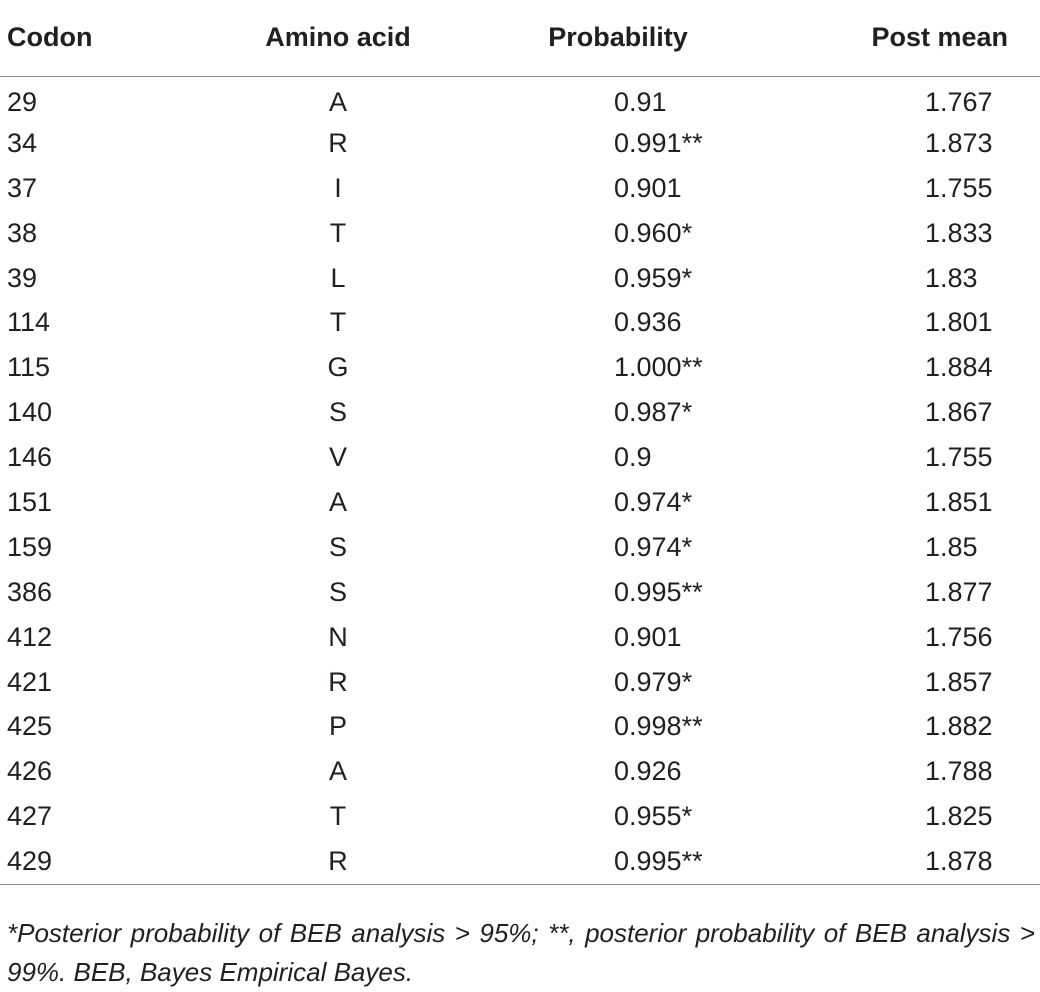  What do you see at coordinates (959, 591) in the screenshot?
I see `cell-post-mean: 1.877` at bounding box center [959, 591].